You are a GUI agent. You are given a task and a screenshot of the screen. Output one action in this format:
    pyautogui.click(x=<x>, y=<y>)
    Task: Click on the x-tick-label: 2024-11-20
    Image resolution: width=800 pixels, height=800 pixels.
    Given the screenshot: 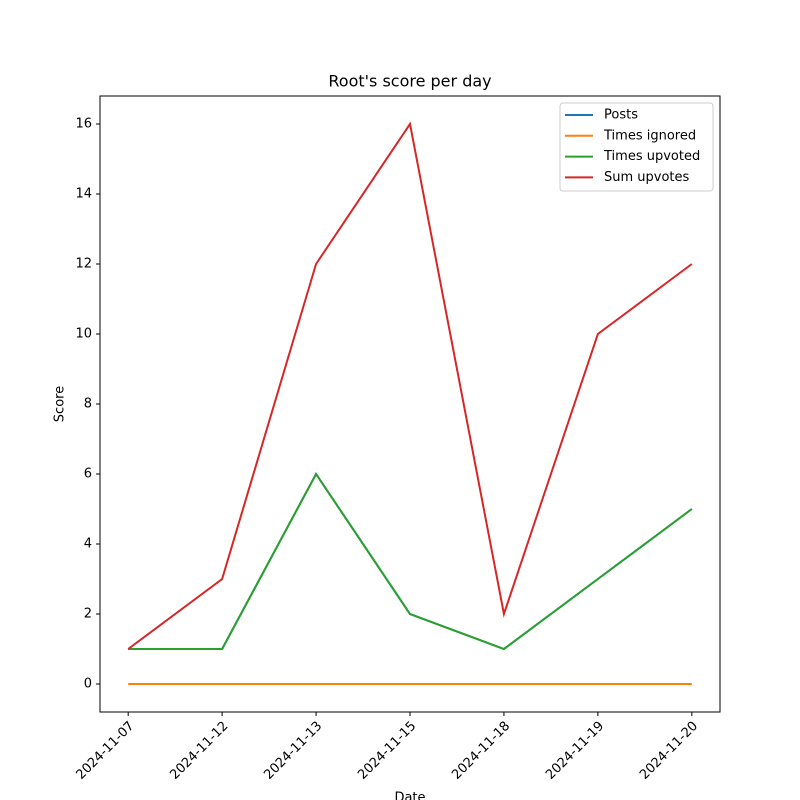 What is the action you would take?
    pyautogui.click(x=669, y=751)
    